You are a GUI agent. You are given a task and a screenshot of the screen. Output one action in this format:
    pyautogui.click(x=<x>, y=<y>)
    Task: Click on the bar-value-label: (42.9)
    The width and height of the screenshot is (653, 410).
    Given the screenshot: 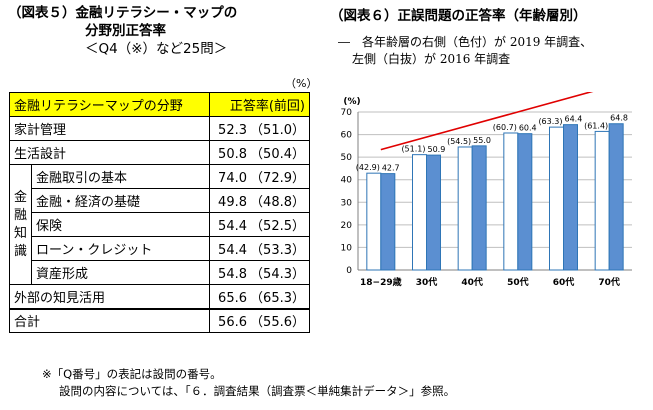 What is the action you would take?
    pyautogui.click(x=368, y=167)
    